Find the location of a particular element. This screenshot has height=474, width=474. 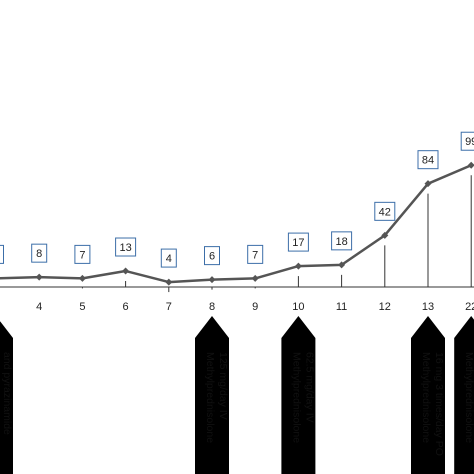

data-label: 13 is located at coordinates (126, 247).